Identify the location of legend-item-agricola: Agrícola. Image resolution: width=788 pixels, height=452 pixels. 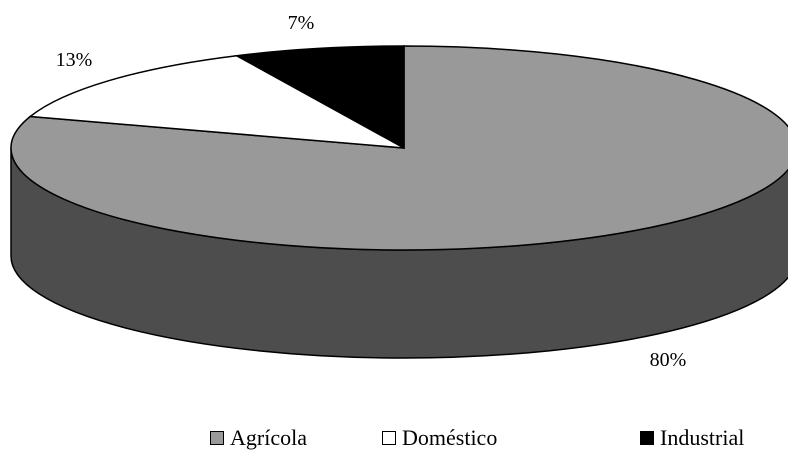
(258, 438).